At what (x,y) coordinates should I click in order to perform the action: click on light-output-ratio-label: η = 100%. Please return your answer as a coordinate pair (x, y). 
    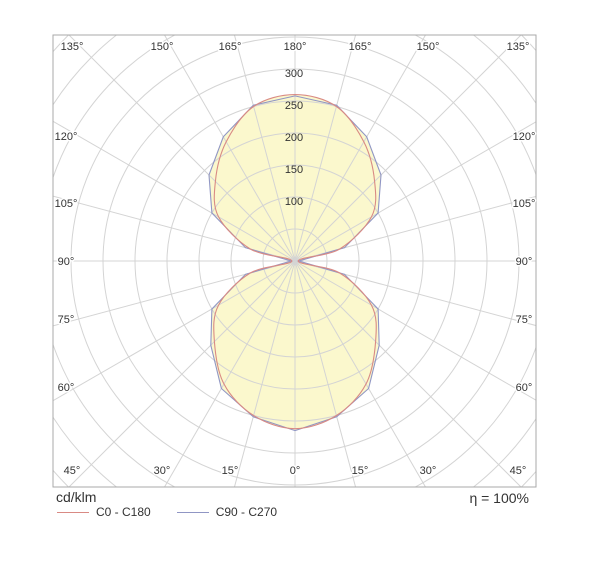
    Looking at the image, I should click on (499, 498).